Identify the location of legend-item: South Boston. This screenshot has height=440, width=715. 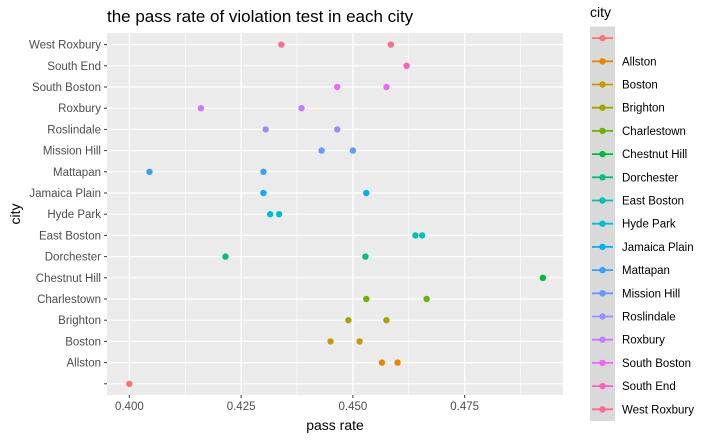
(641, 364).